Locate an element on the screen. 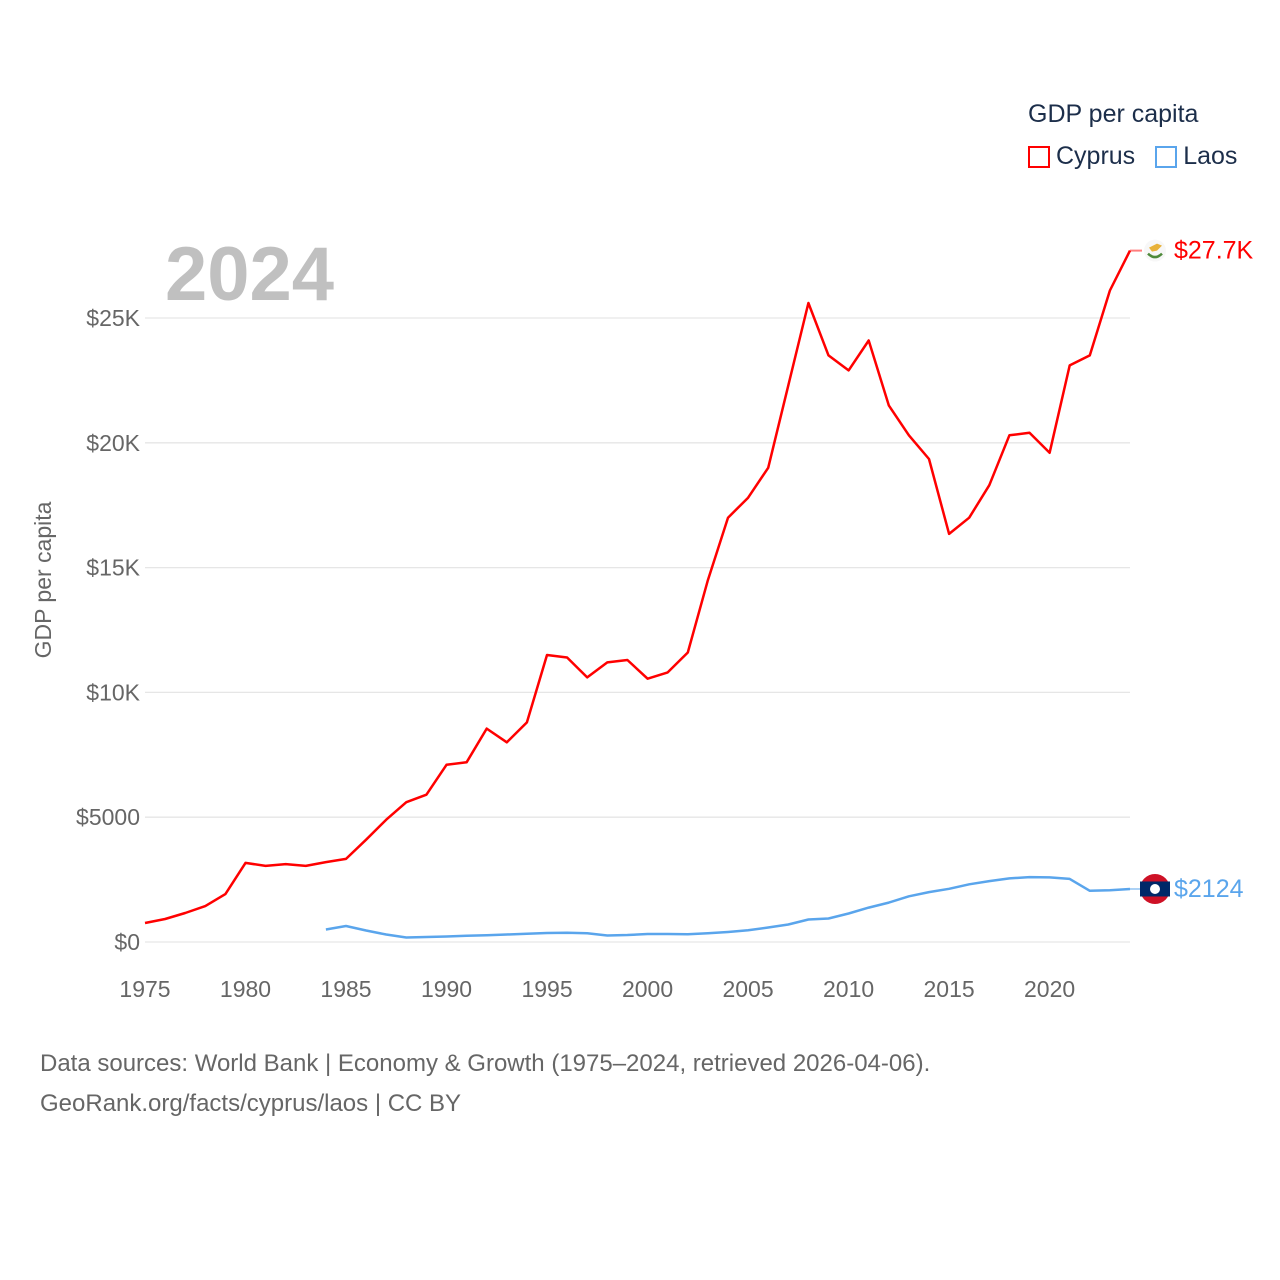 The image size is (1280, 1280). legend: Cyprus Laos is located at coordinates (1132, 156).